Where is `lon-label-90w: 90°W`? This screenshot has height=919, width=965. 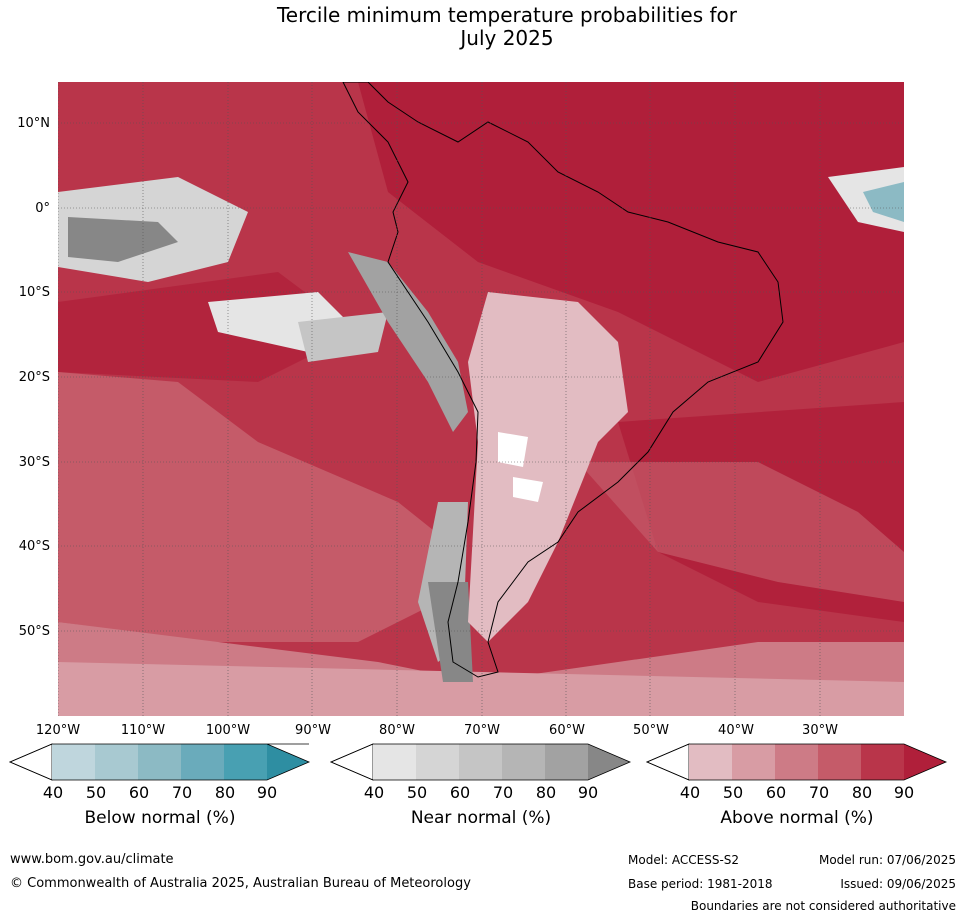 lon-label-90w: 90°W is located at coordinates (313, 730).